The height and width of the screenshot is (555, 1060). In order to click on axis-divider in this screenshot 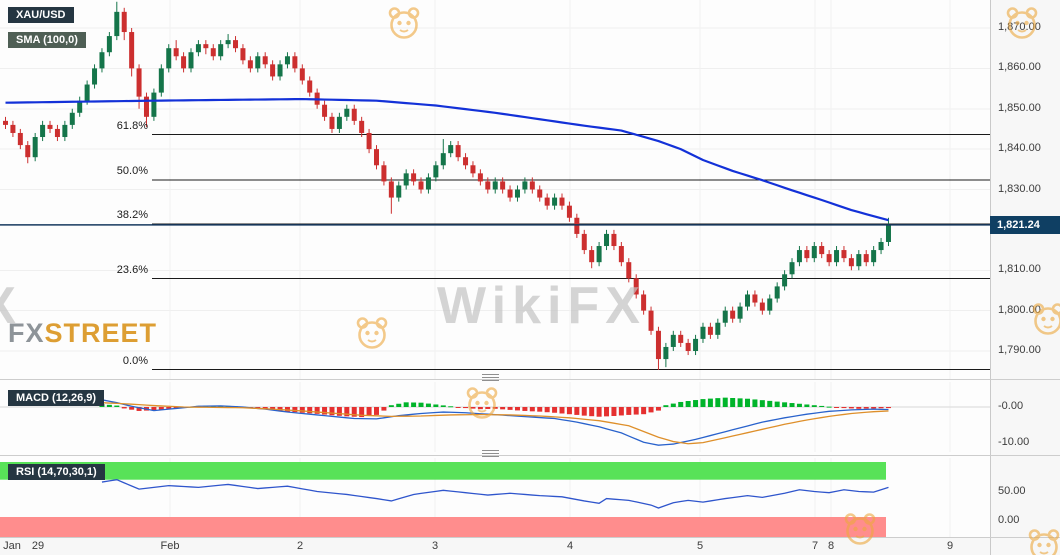, I will do `click(530, 537)`.